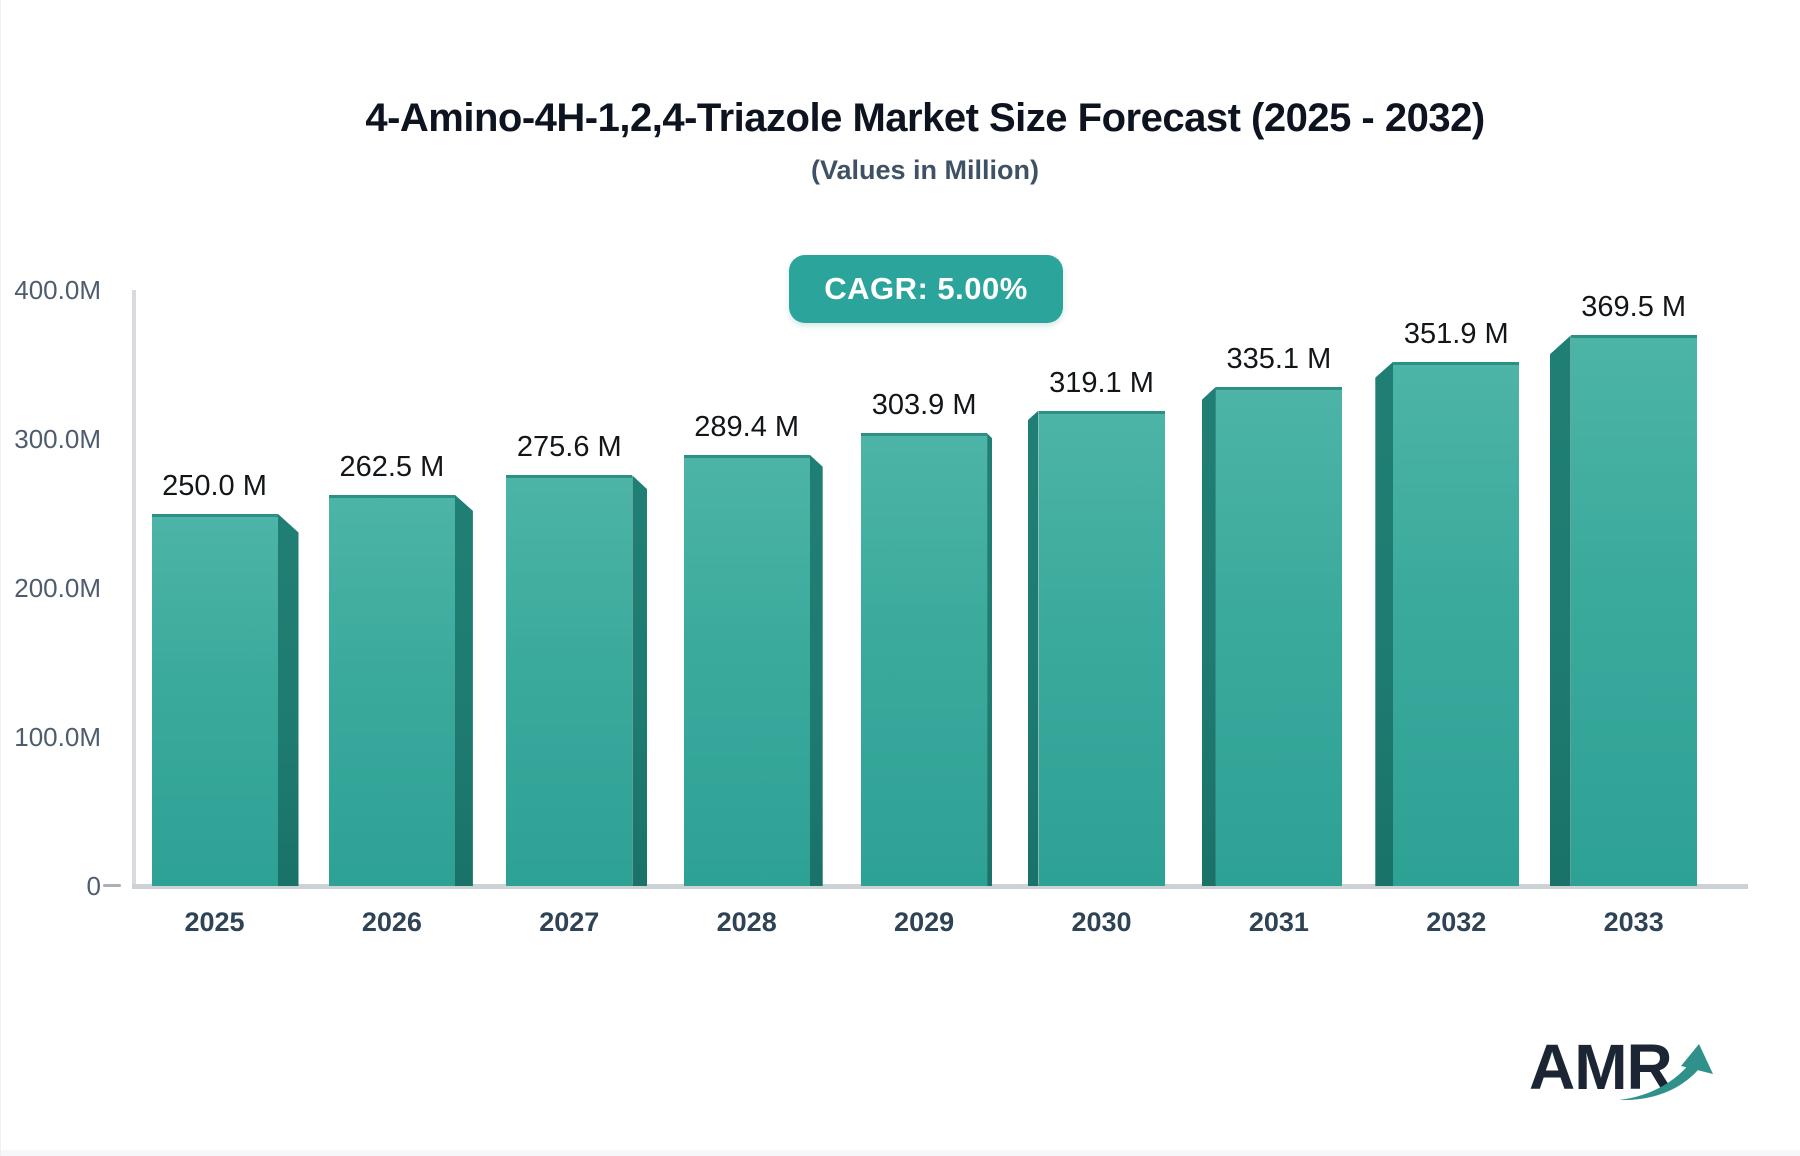 This screenshot has width=1800, height=1156. What do you see at coordinates (1101, 922) in the screenshot?
I see `x-axis-label-2030: 2030` at bounding box center [1101, 922].